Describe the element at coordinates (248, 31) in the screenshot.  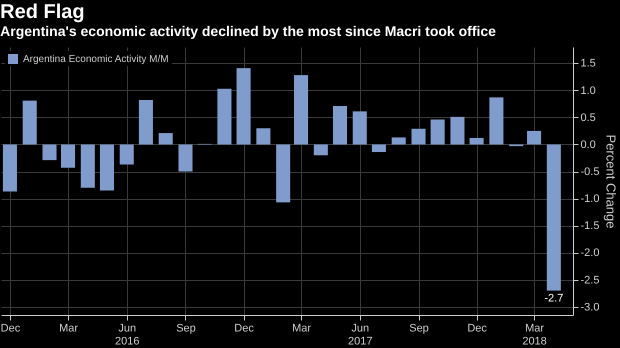
I see `chart-subtitle: Argentina's economic activity declined by the most since Macri took office` at that location.